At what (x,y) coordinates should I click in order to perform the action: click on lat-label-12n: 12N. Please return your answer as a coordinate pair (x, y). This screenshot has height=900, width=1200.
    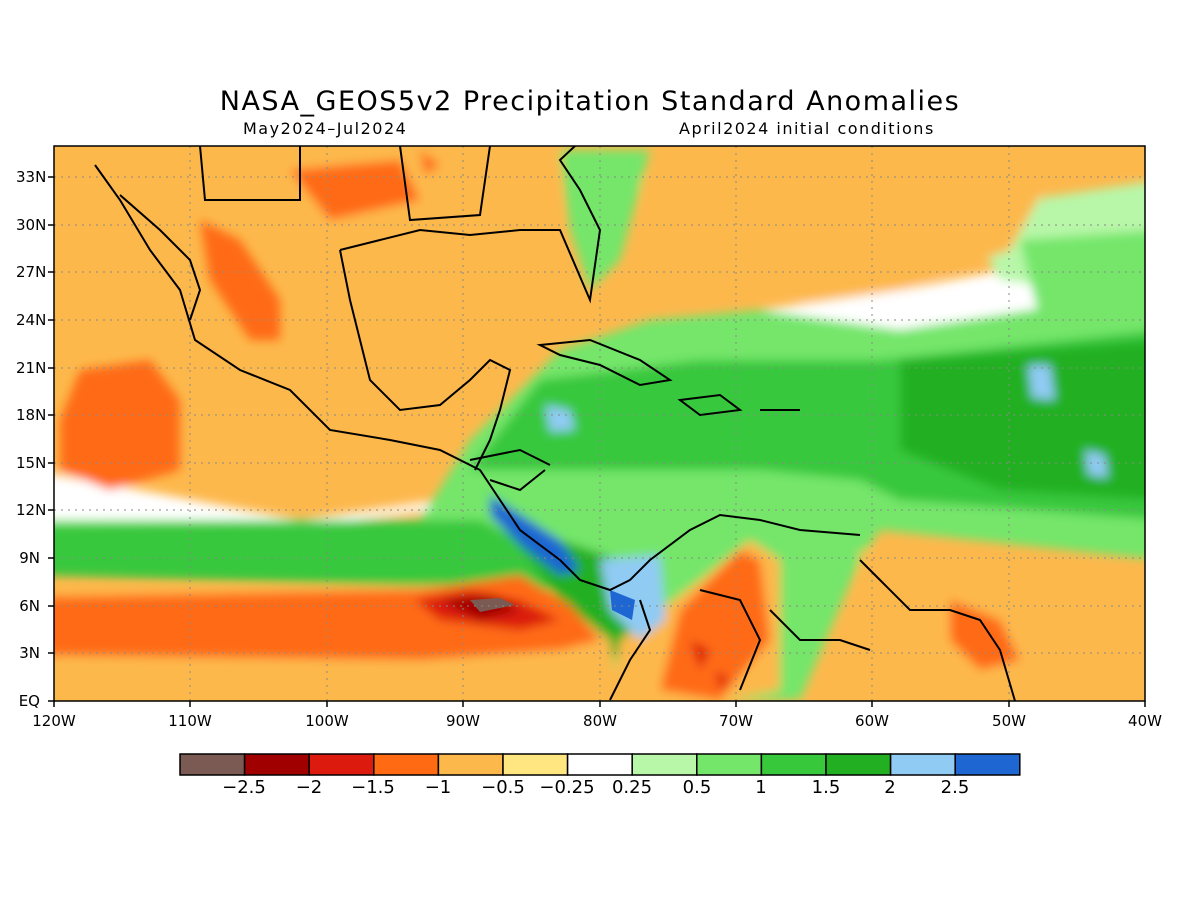
    Looking at the image, I should click on (31, 510).